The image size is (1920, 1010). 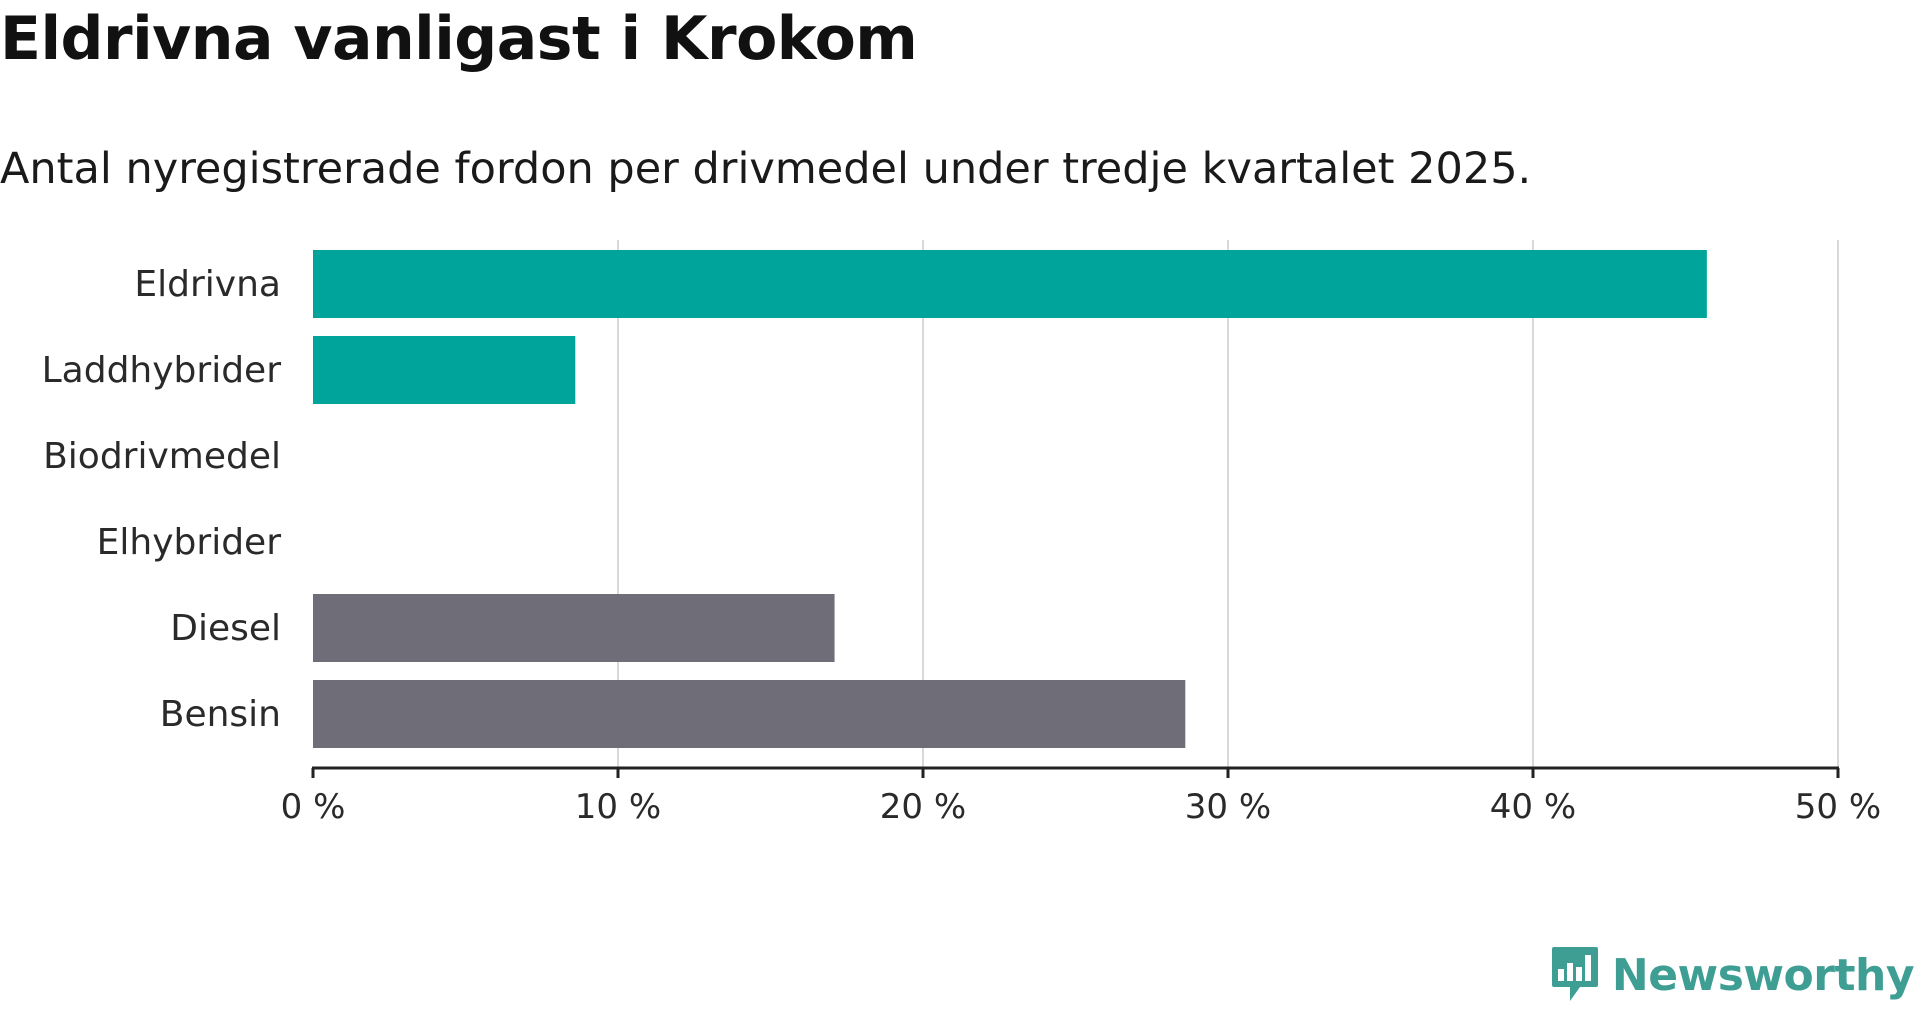 What do you see at coordinates (618, 807) in the screenshot?
I see `x-tick-label: 10 %` at bounding box center [618, 807].